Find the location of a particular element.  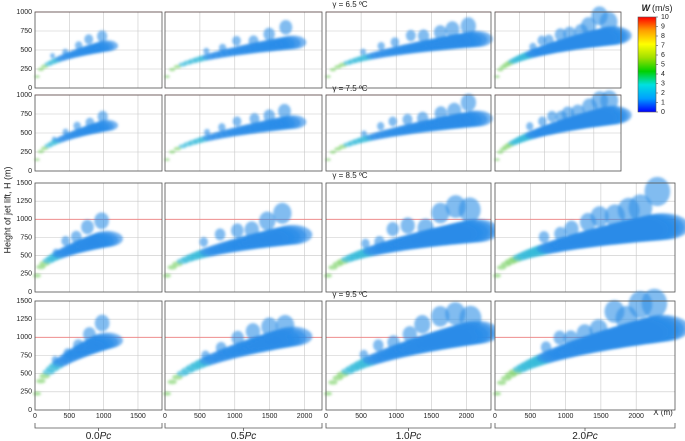

x-tick-label: 1500 is located at coordinates (601, 416).